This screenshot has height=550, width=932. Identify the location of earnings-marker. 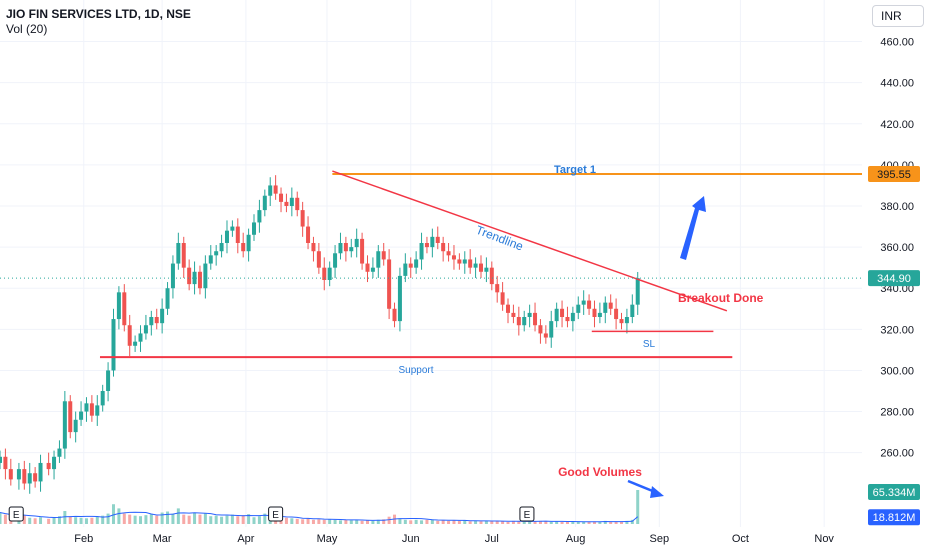
(527, 514).